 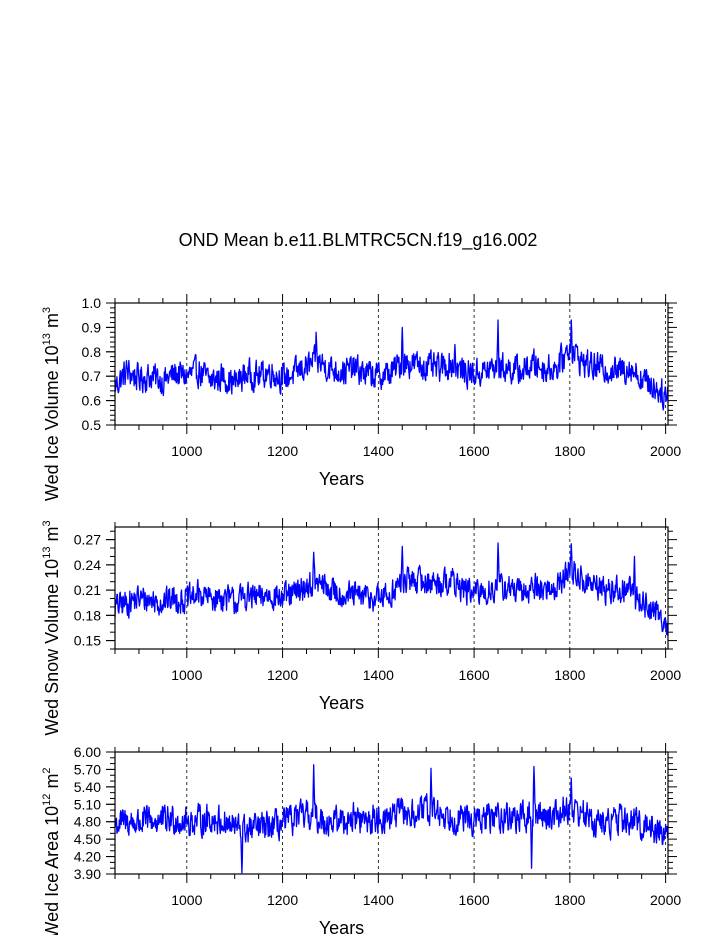 What do you see at coordinates (474, 451) in the screenshot?
I see `ice-volume-x-tick-label: 1600` at bounding box center [474, 451].